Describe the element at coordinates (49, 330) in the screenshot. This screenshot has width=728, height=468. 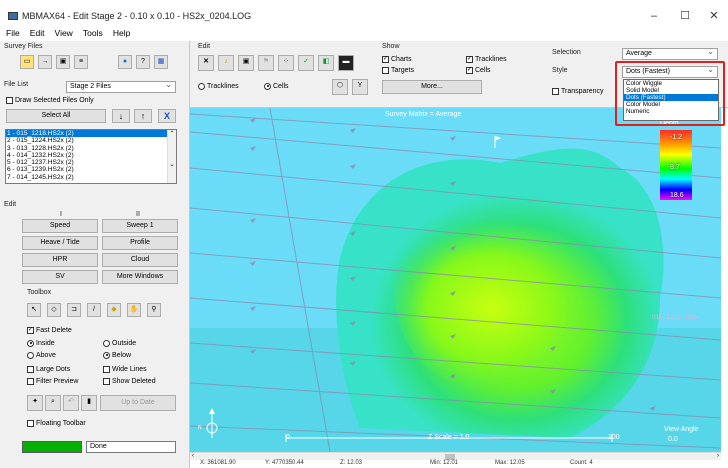
I see `fast-delete-checkbox: Fast Delete` at that location.